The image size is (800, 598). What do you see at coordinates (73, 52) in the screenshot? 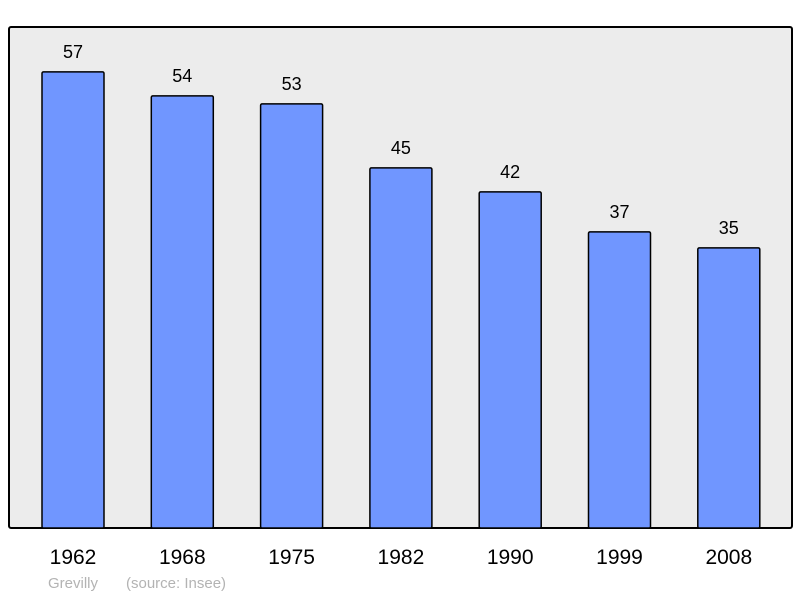
I see `data-label-1962: 57` at bounding box center [73, 52].